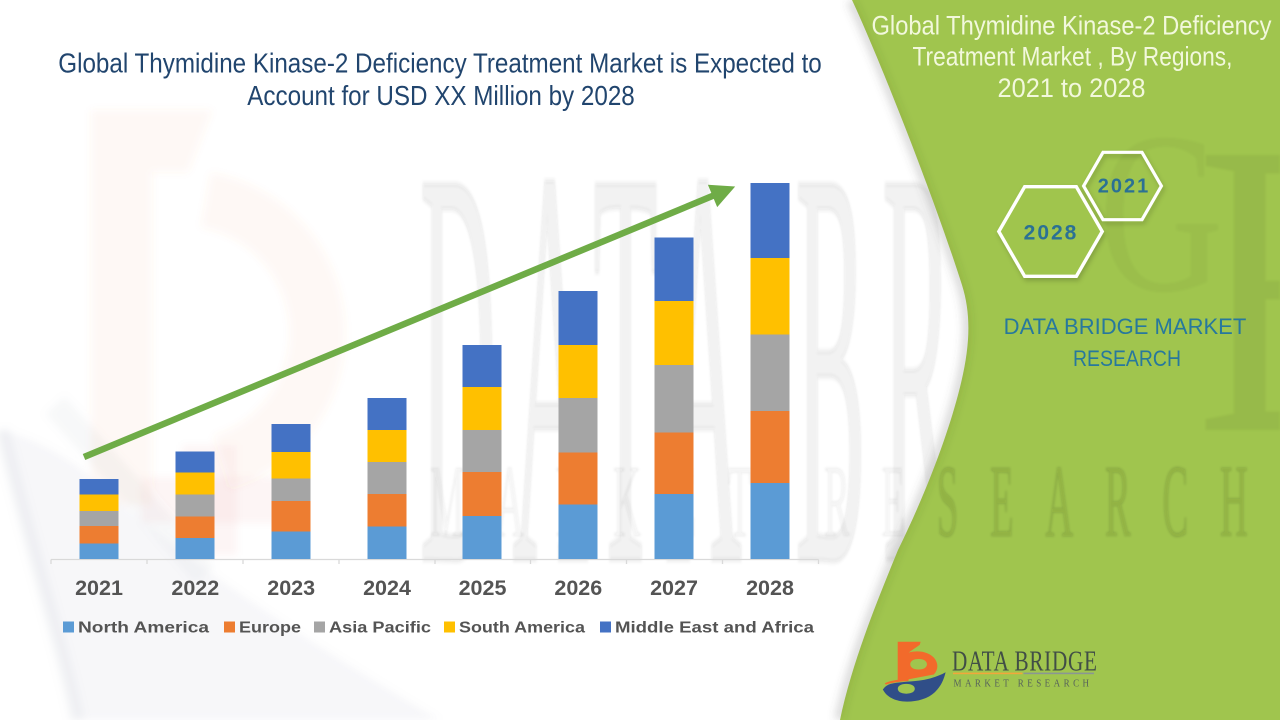  I want to click on svg-text: South America, so click(522, 628).